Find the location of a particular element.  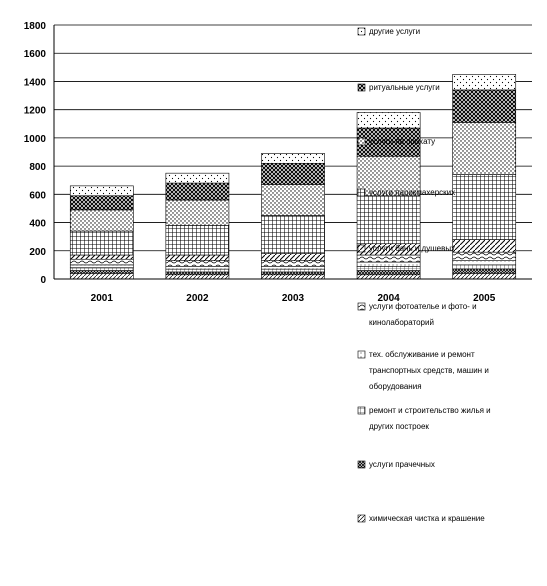

legend-label: другие услуги is located at coordinates (394, 31).